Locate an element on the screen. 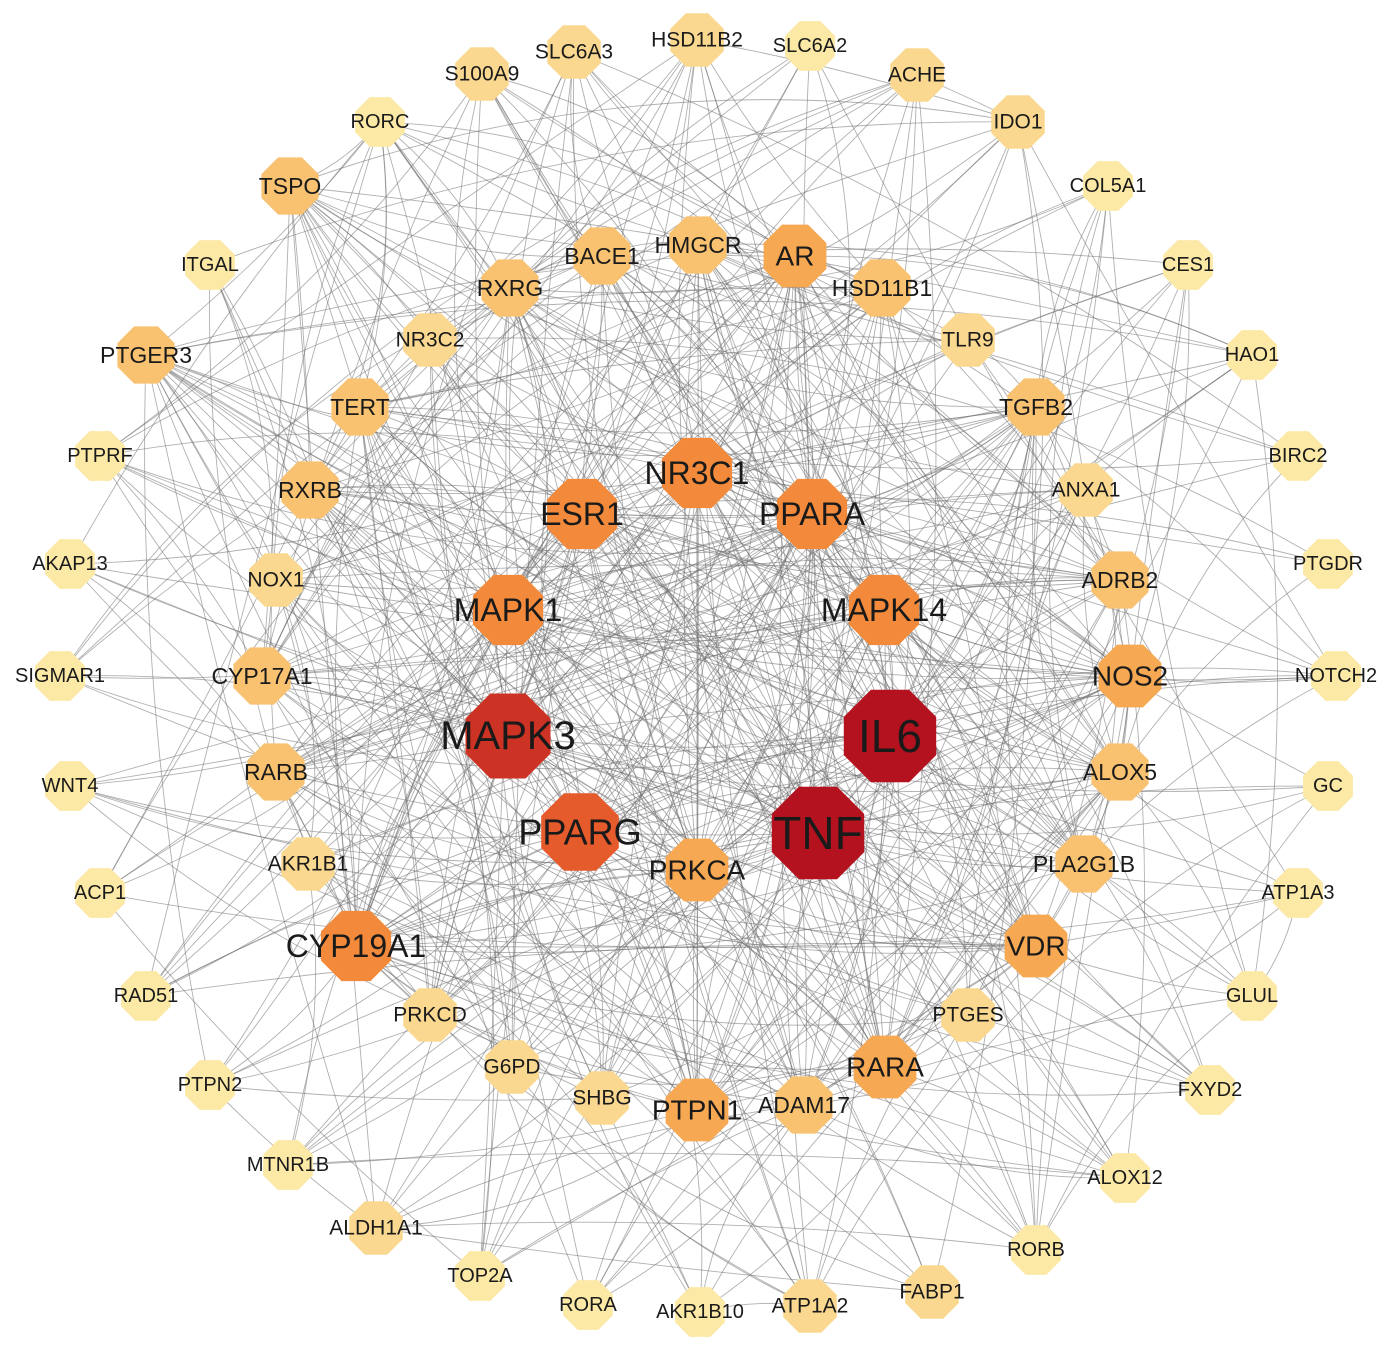 The height and width of the screenshot is (1348, 1391). node-label: PTPN1 is located at coordinates (697, 1110).